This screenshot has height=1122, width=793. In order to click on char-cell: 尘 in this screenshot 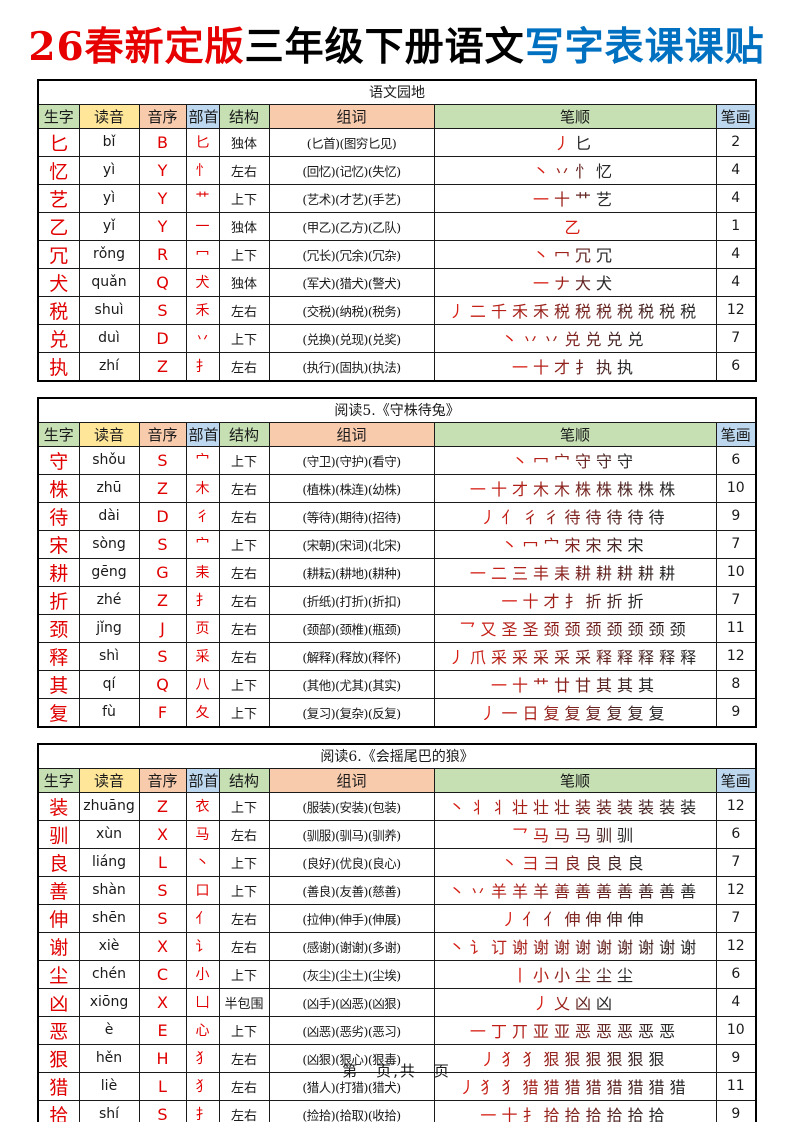, I will do `click(58, 974)`.